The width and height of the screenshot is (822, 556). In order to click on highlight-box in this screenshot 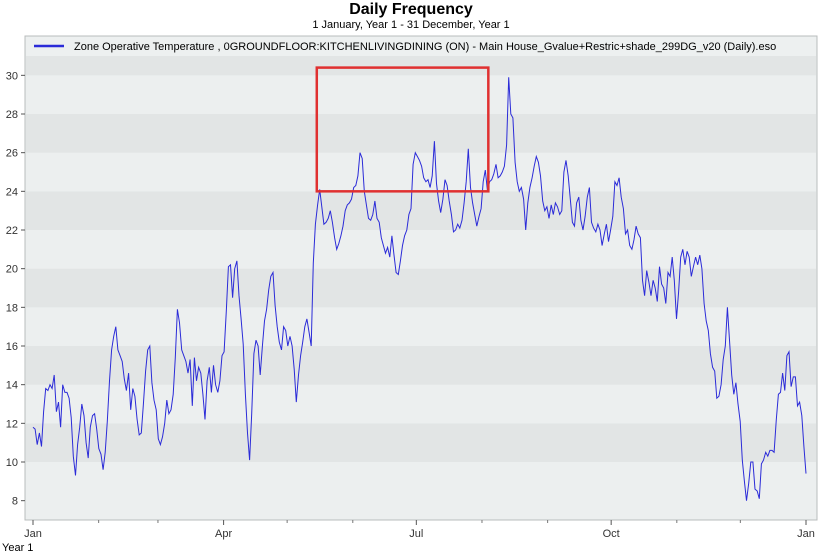, I will do `click(402, 129)`.